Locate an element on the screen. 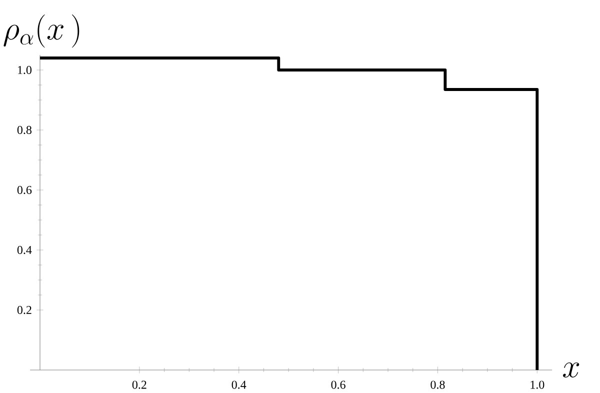  y-tick-label: 0.2 is located at coordinates (24, 310).